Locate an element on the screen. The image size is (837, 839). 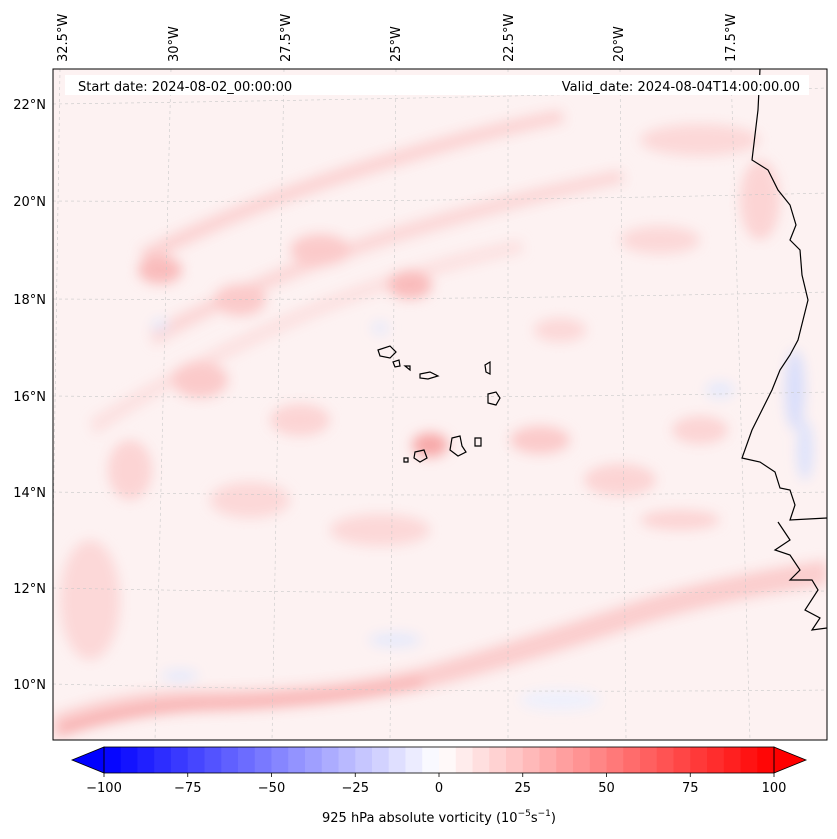
valid-date-label: Valid_date: 2024-08-04T14:00:00.00 is located at coordinates (681, 87).